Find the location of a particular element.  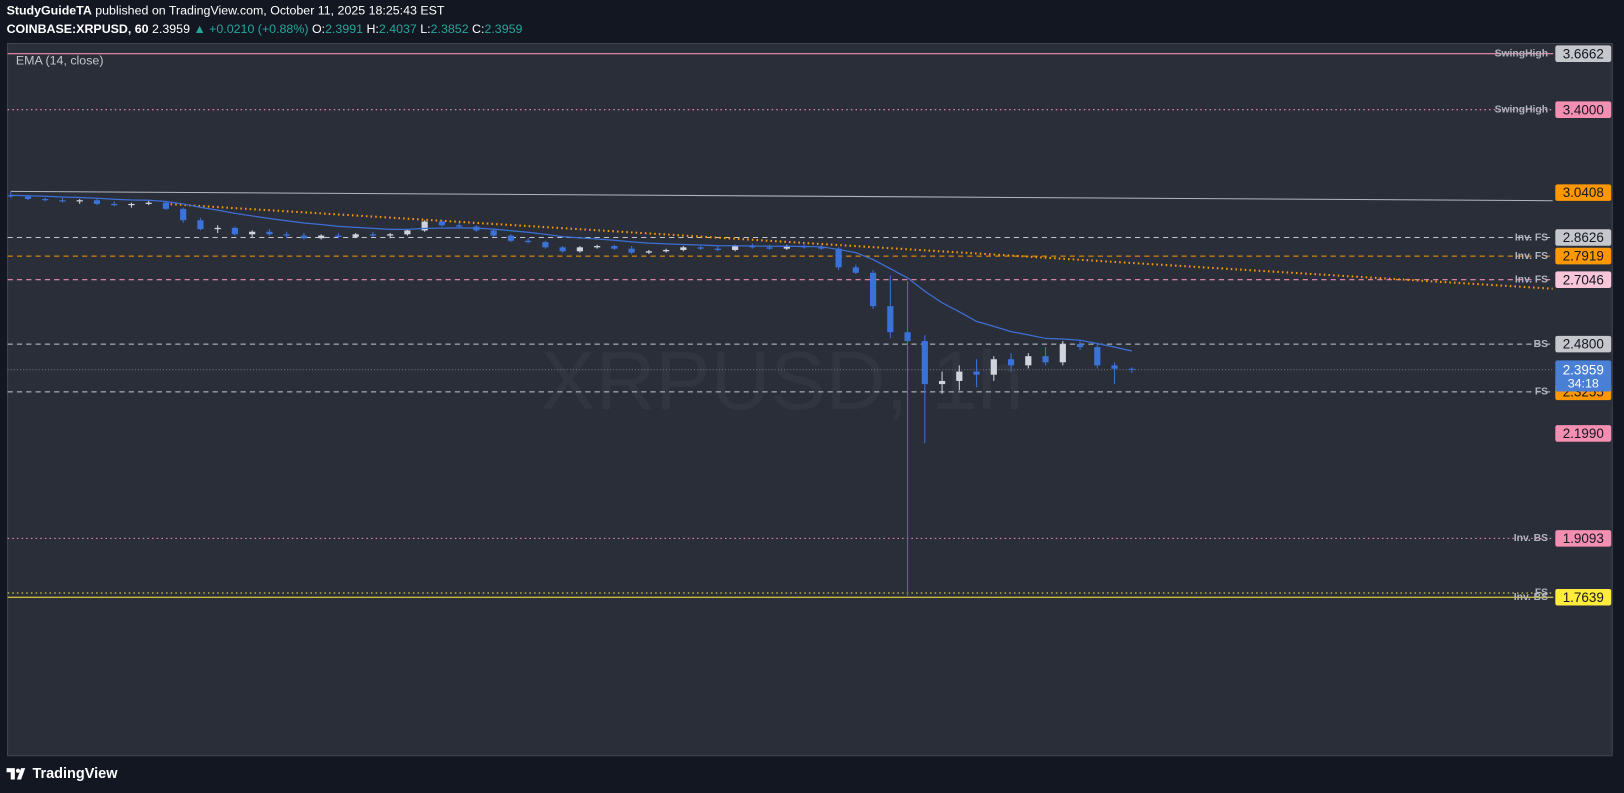

price-label: 3.6662 is located at coordinates (1583, 53).